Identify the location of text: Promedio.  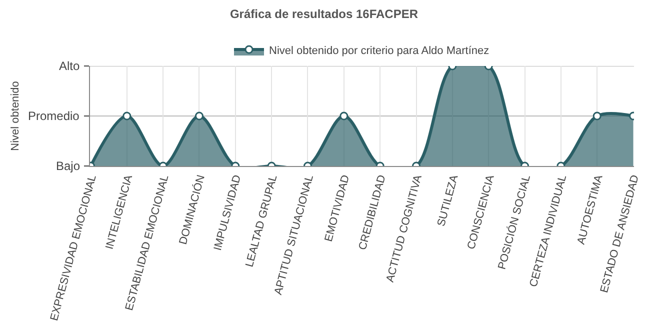
(54, 116).